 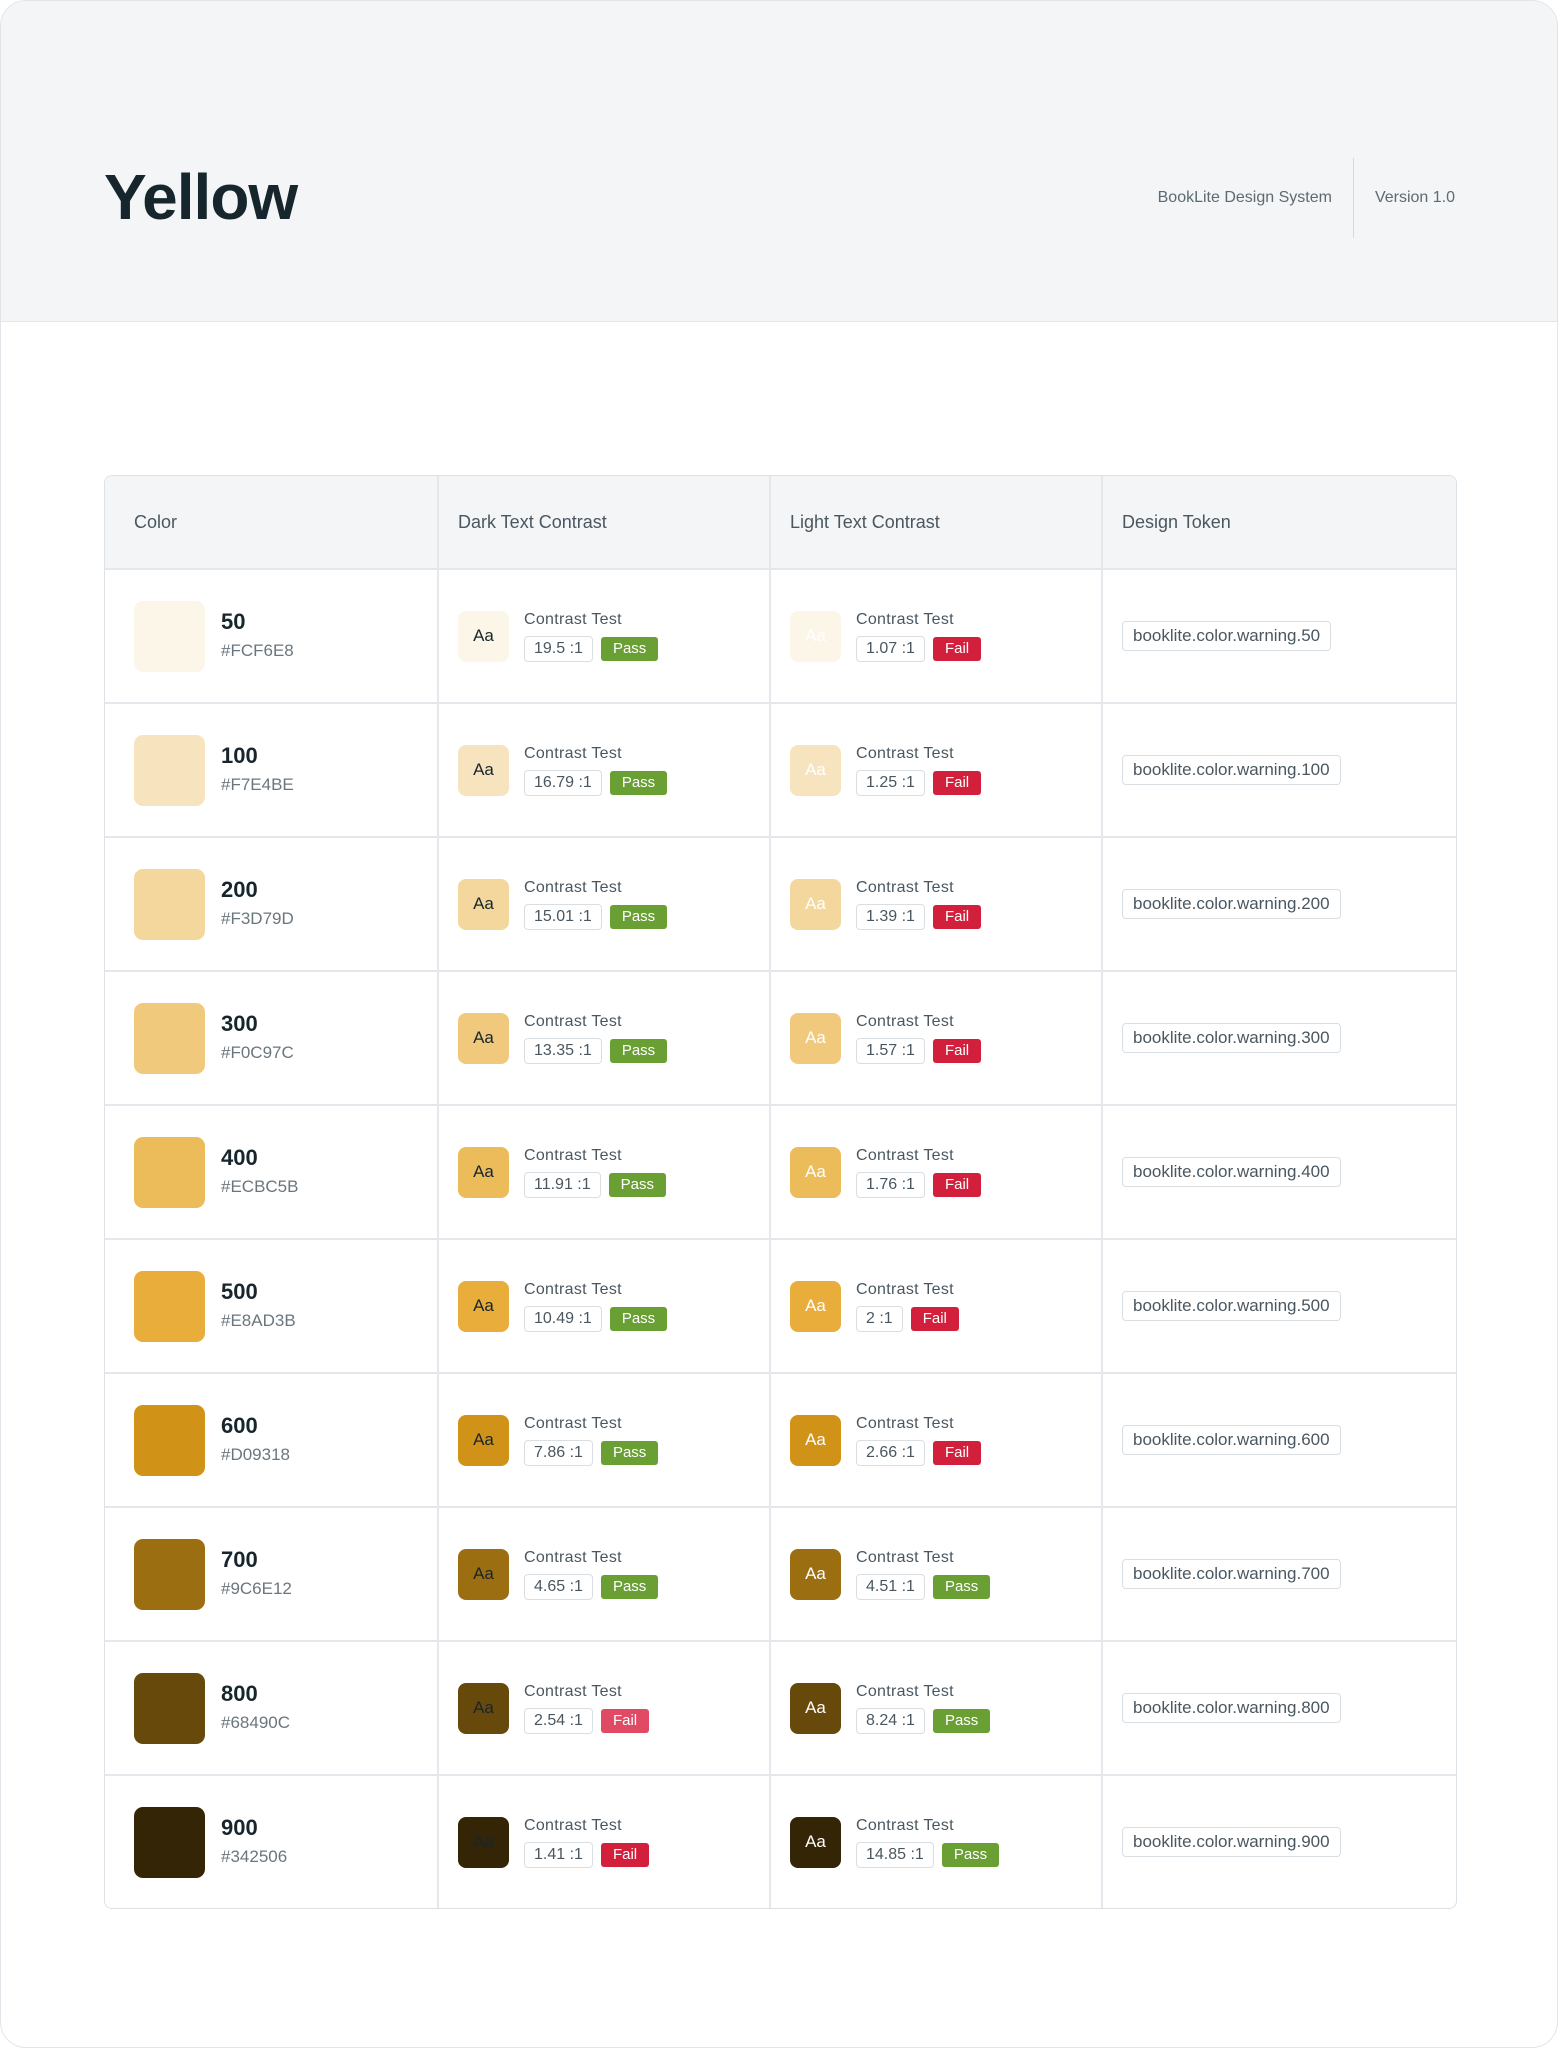 I want to click on shade-hex: #F3D79D, so click(x=257, y=918).